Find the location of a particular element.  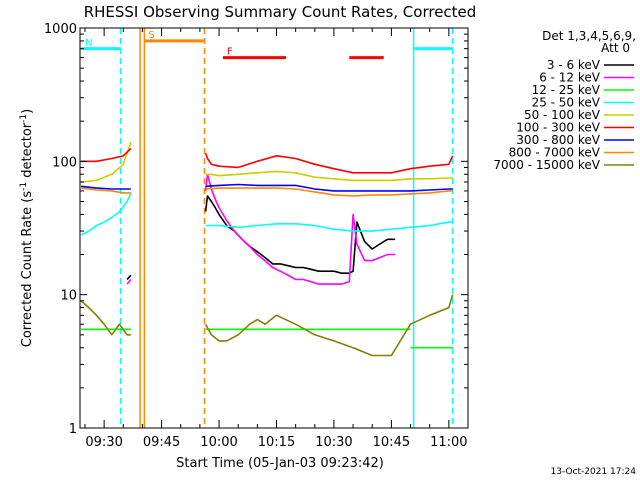

legend-label-6-12-kev: 6 - 12 keV is located at coordinates (570, 78).